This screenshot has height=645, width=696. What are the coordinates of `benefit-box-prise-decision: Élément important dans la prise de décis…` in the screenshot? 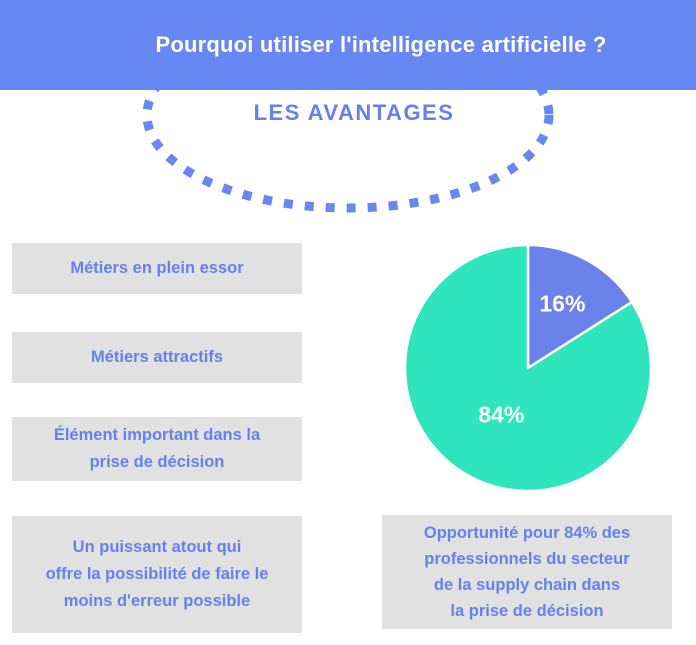 It's located at (157, 449).